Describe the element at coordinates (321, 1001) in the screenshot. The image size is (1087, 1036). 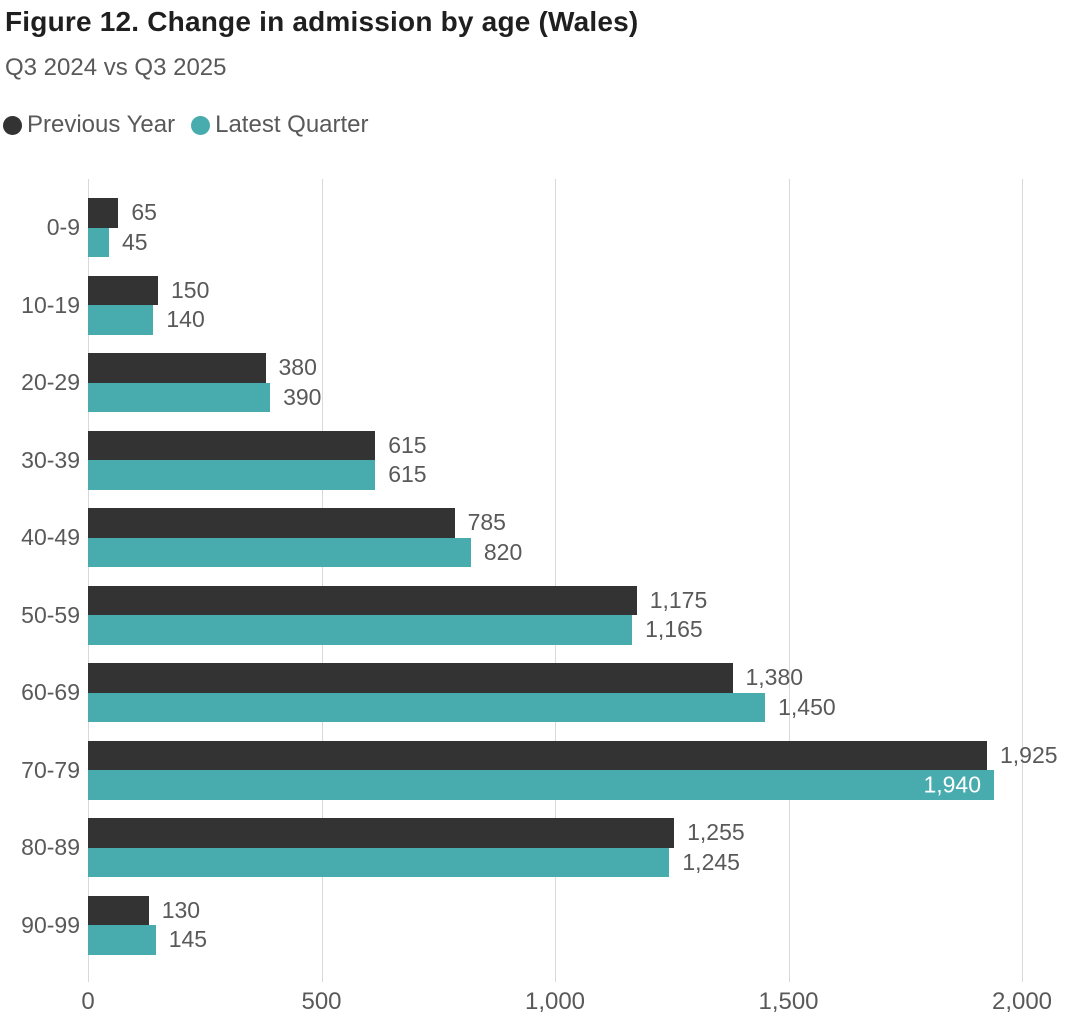
I see `x-tick-label: 500` at that location.